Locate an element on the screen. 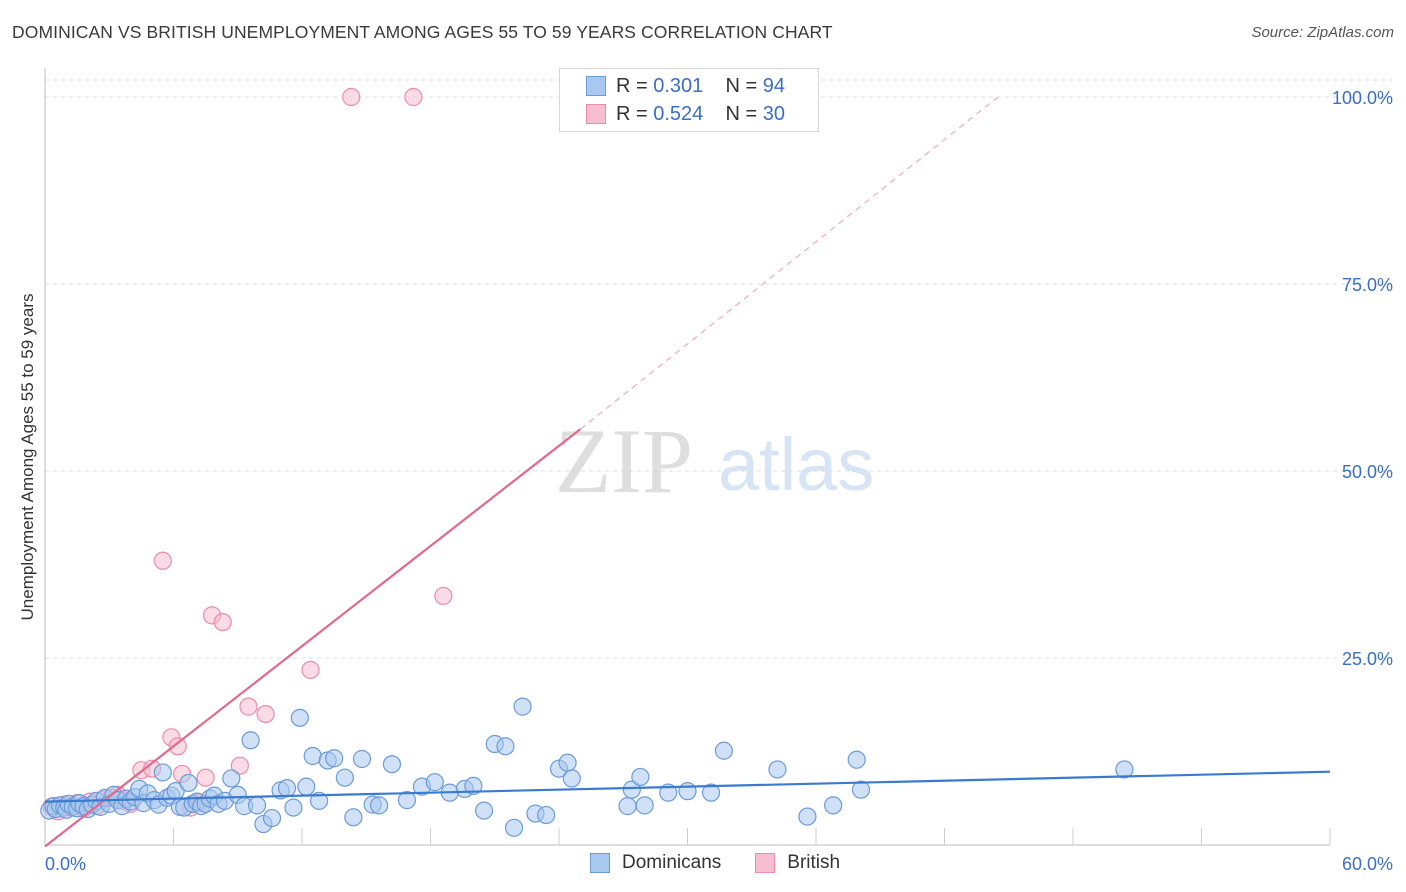 The width and height of the screenshot is (1406, 892). y-axis-label: Unemployment Among Ages 55 to 59 years is located at coordinates (27, 457).